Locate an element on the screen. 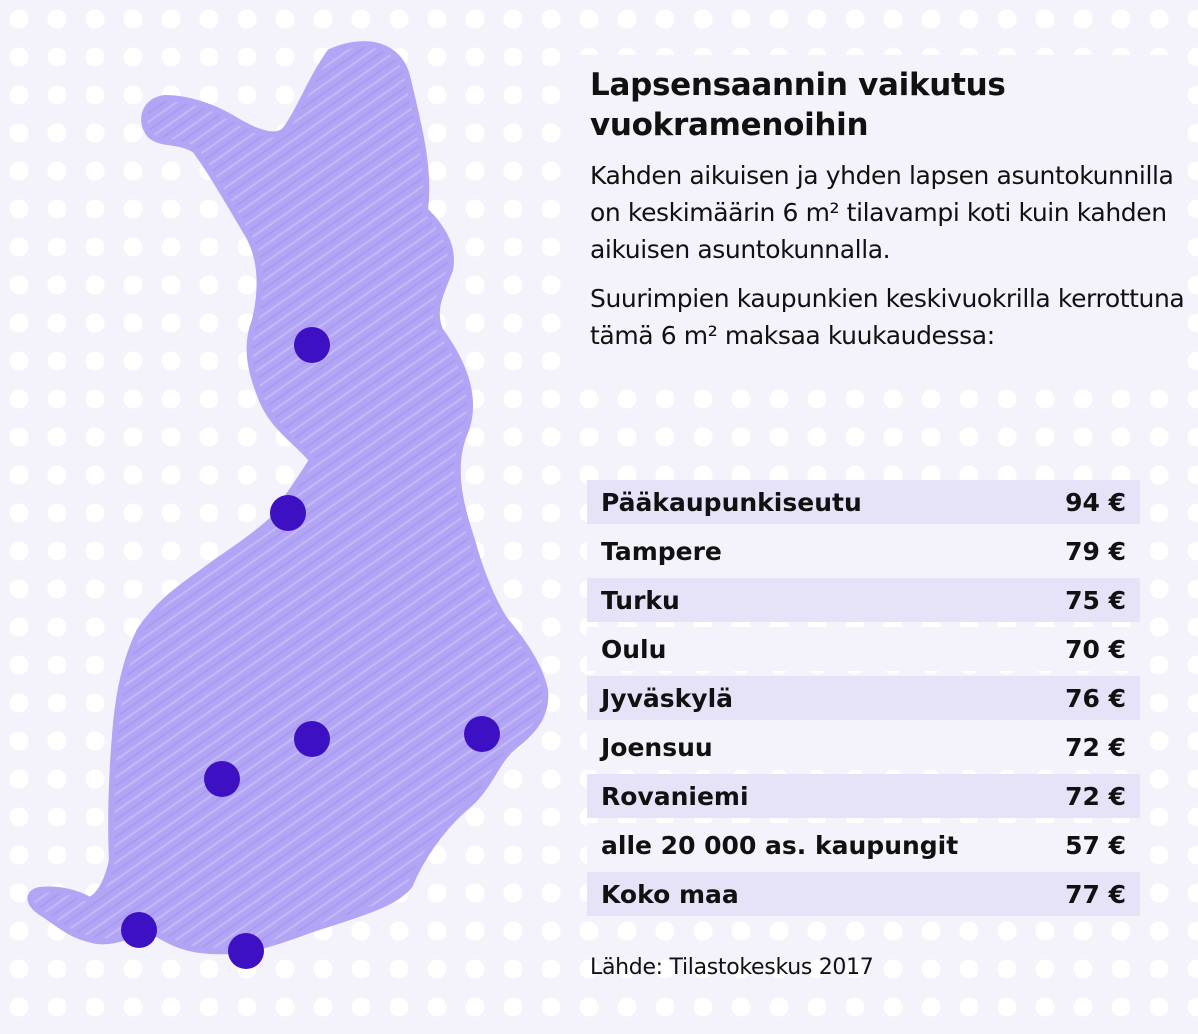 This screenshot has width=1198, height=1034. table-row: Jyväskylä 76 € is located at coordinates (863, 698).